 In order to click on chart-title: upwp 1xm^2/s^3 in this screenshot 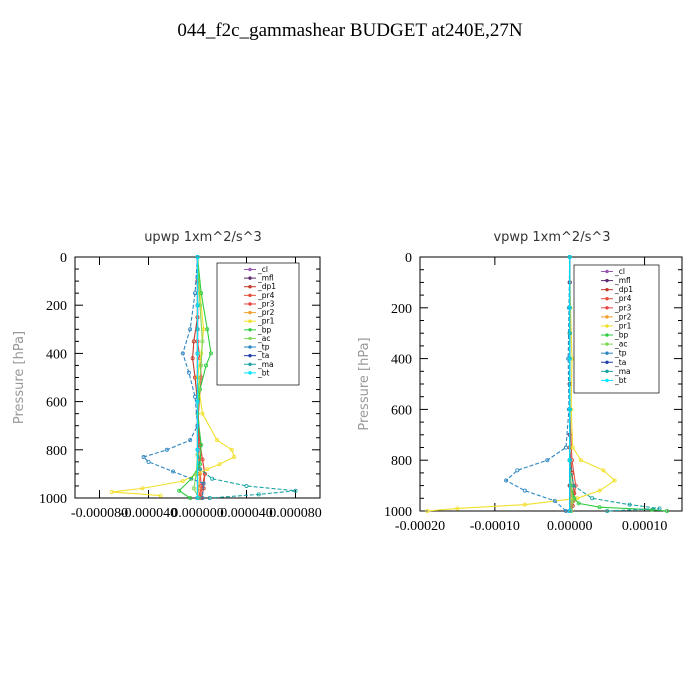, I will do `click(203, 237)`.